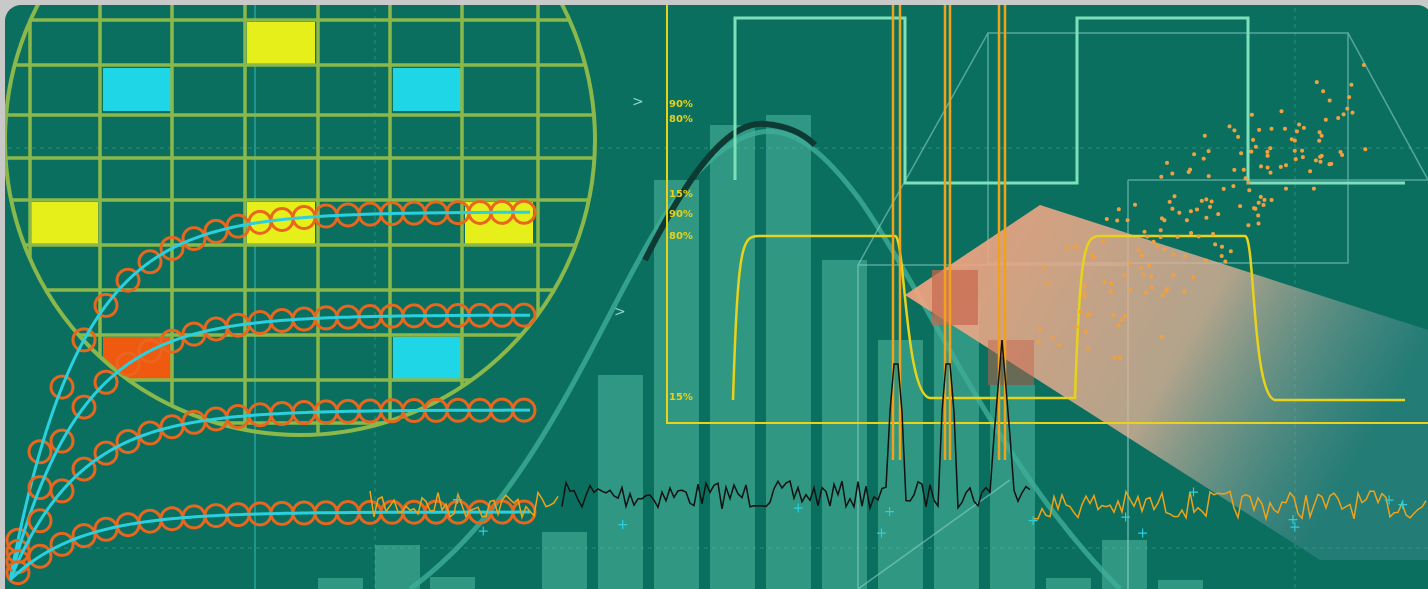  I want to click on scatter, so click(1202, 211).